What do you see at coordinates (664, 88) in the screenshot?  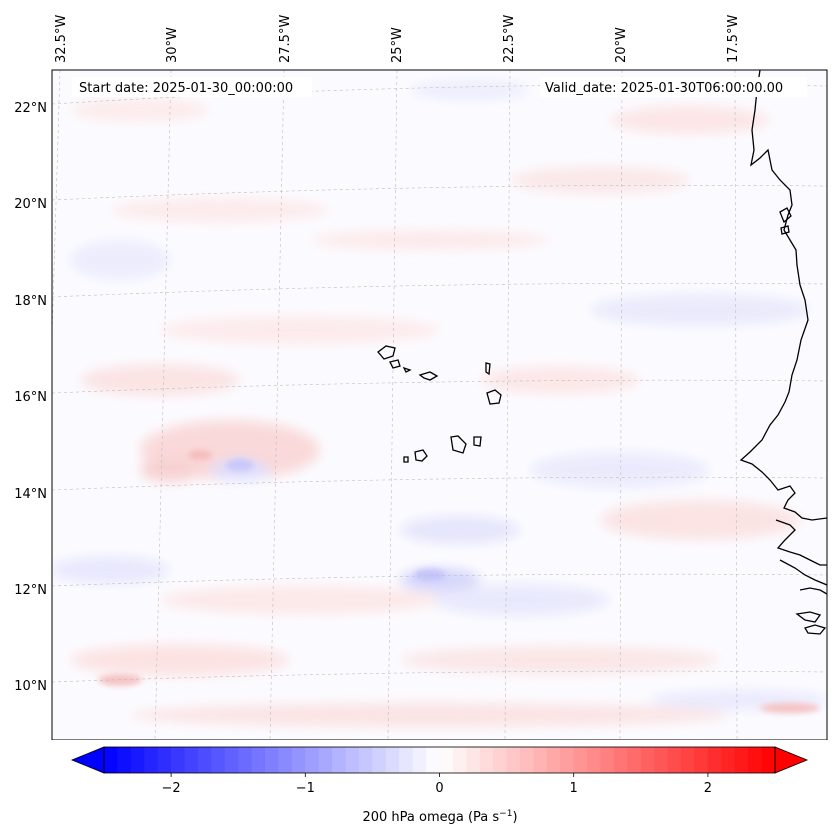 I see `valid-date-label: Valid_date: 2025-01-30T06:00:00.00` at bounding box center [664, 88].